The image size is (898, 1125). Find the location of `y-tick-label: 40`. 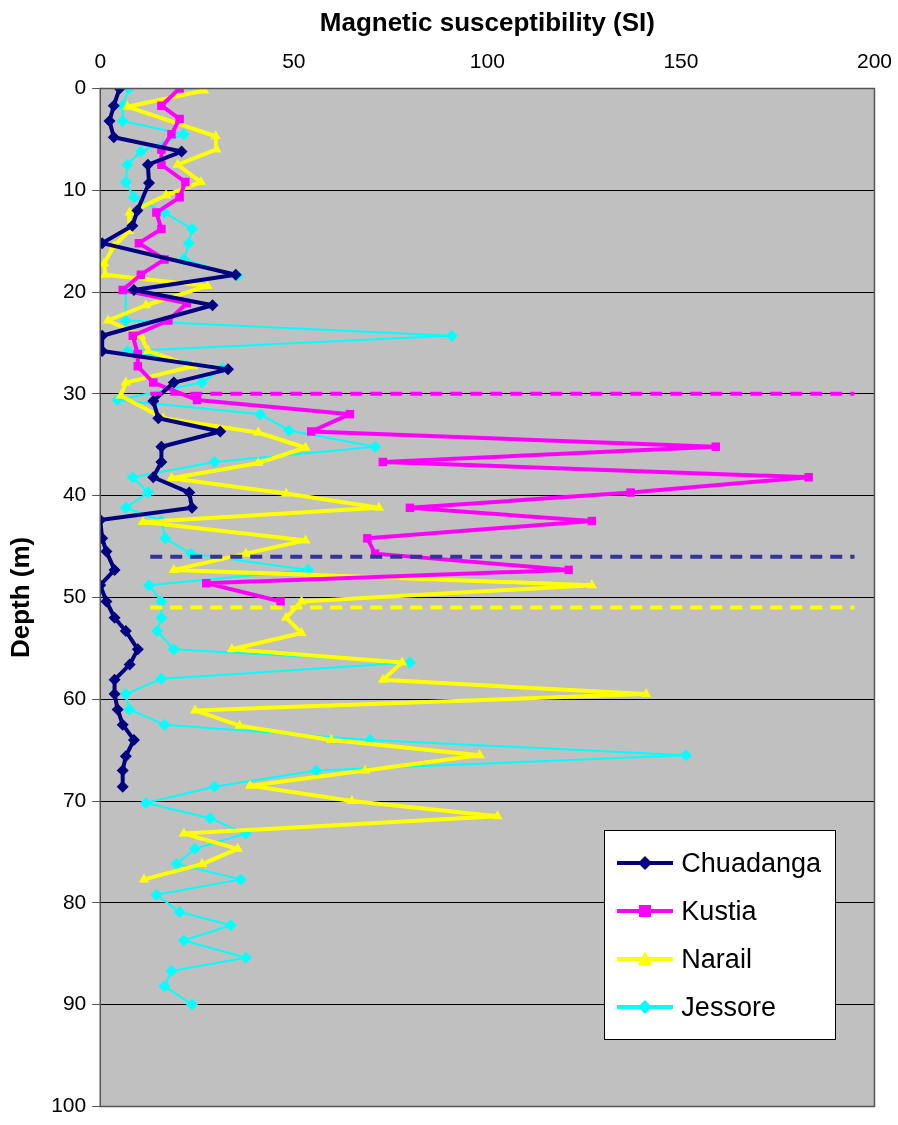

y-tick-label: 40 is located at coordinates (74, 494).